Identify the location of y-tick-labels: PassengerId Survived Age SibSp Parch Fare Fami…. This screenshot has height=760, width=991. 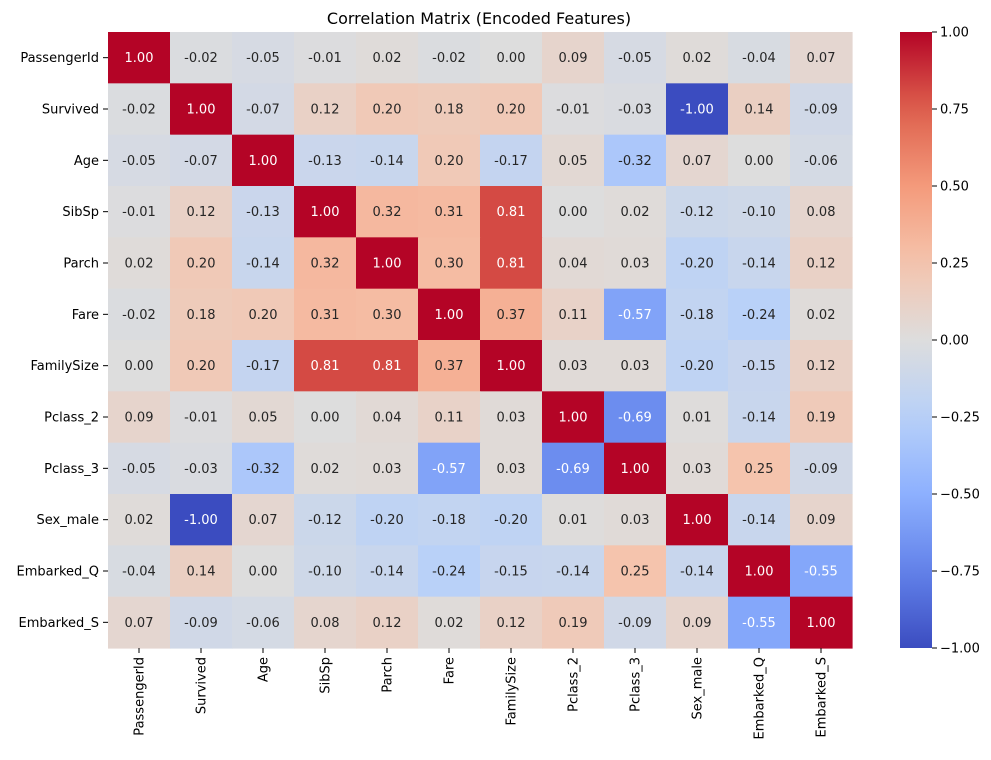
(62, 341).